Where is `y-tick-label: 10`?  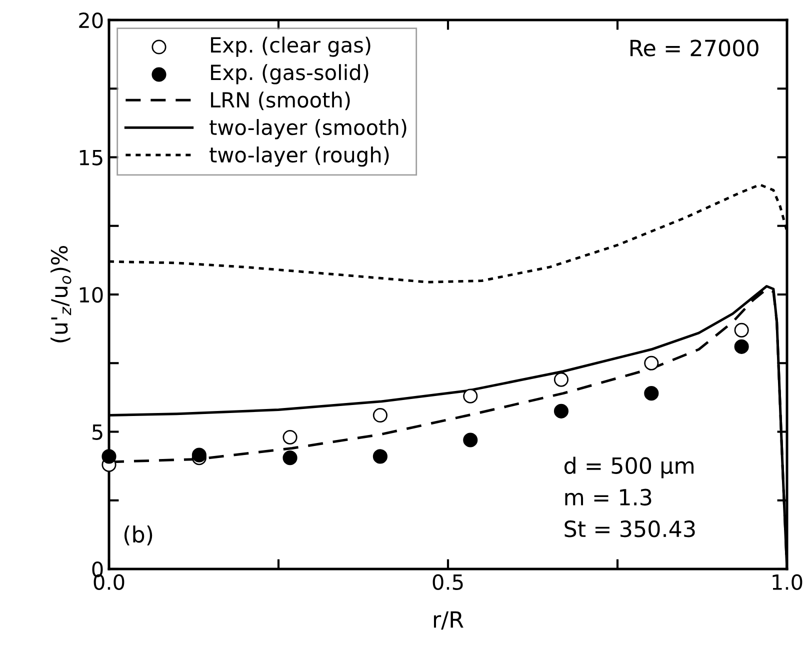
y-tick-label: 10 is located at coordinates (91, 294).